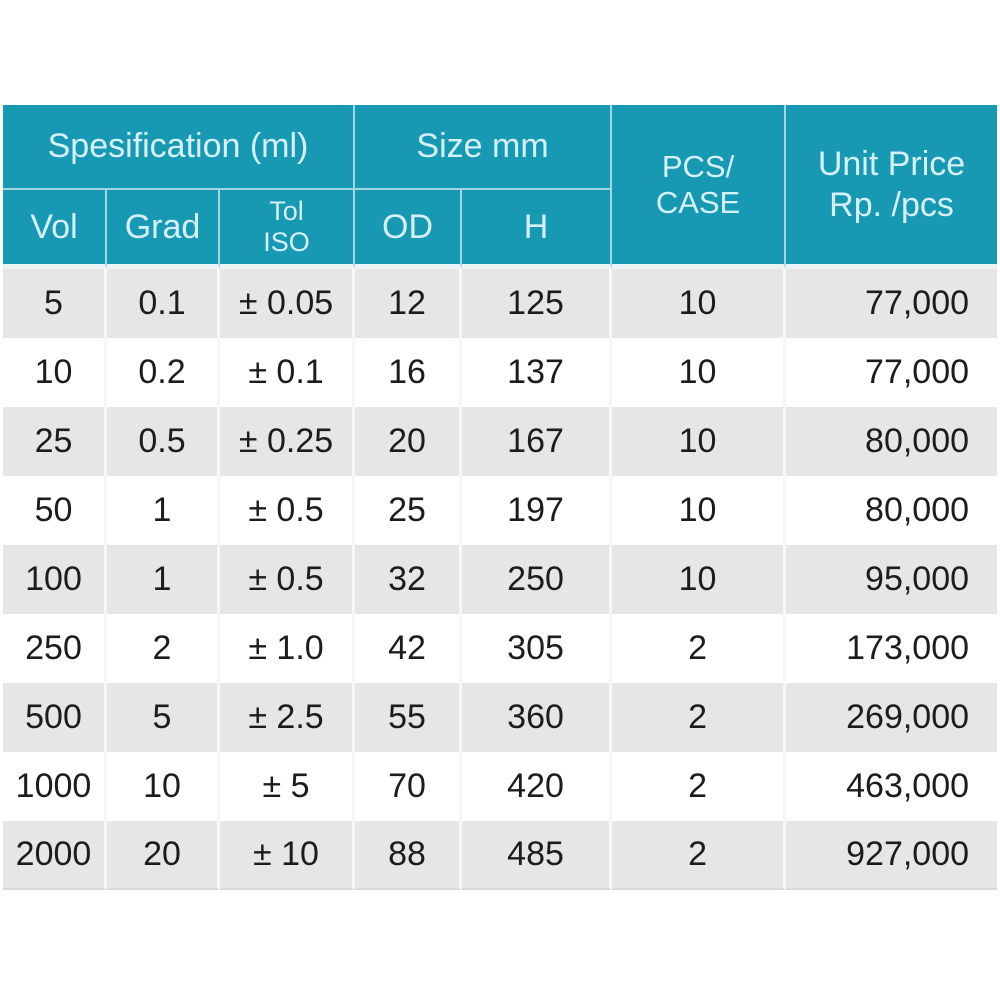 The image size is (1000, 1000). What do you see at coordinates (55, 510) in the screenshot?
I see `cell-vol: 50` at bounding box center [55, 510].